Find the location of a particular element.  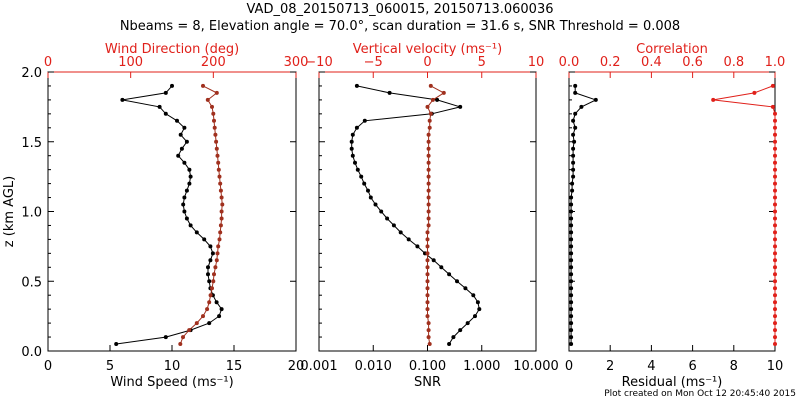

panel-1-xtick-label: 0 is located at coordinates (48, 366).